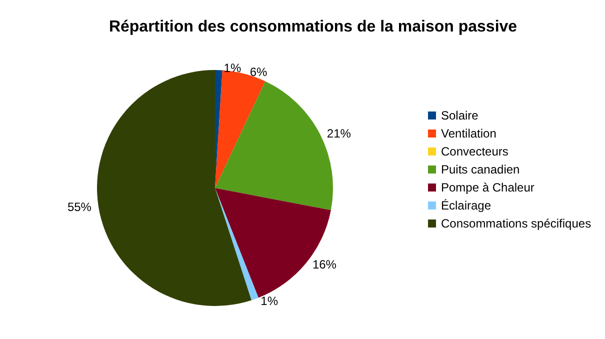 This screenshot has width=605, height=339. What do you see at coordinates (460, 115) in the screenshot?
I see `legend-label: Solaire` at bounding box center [460, 115].